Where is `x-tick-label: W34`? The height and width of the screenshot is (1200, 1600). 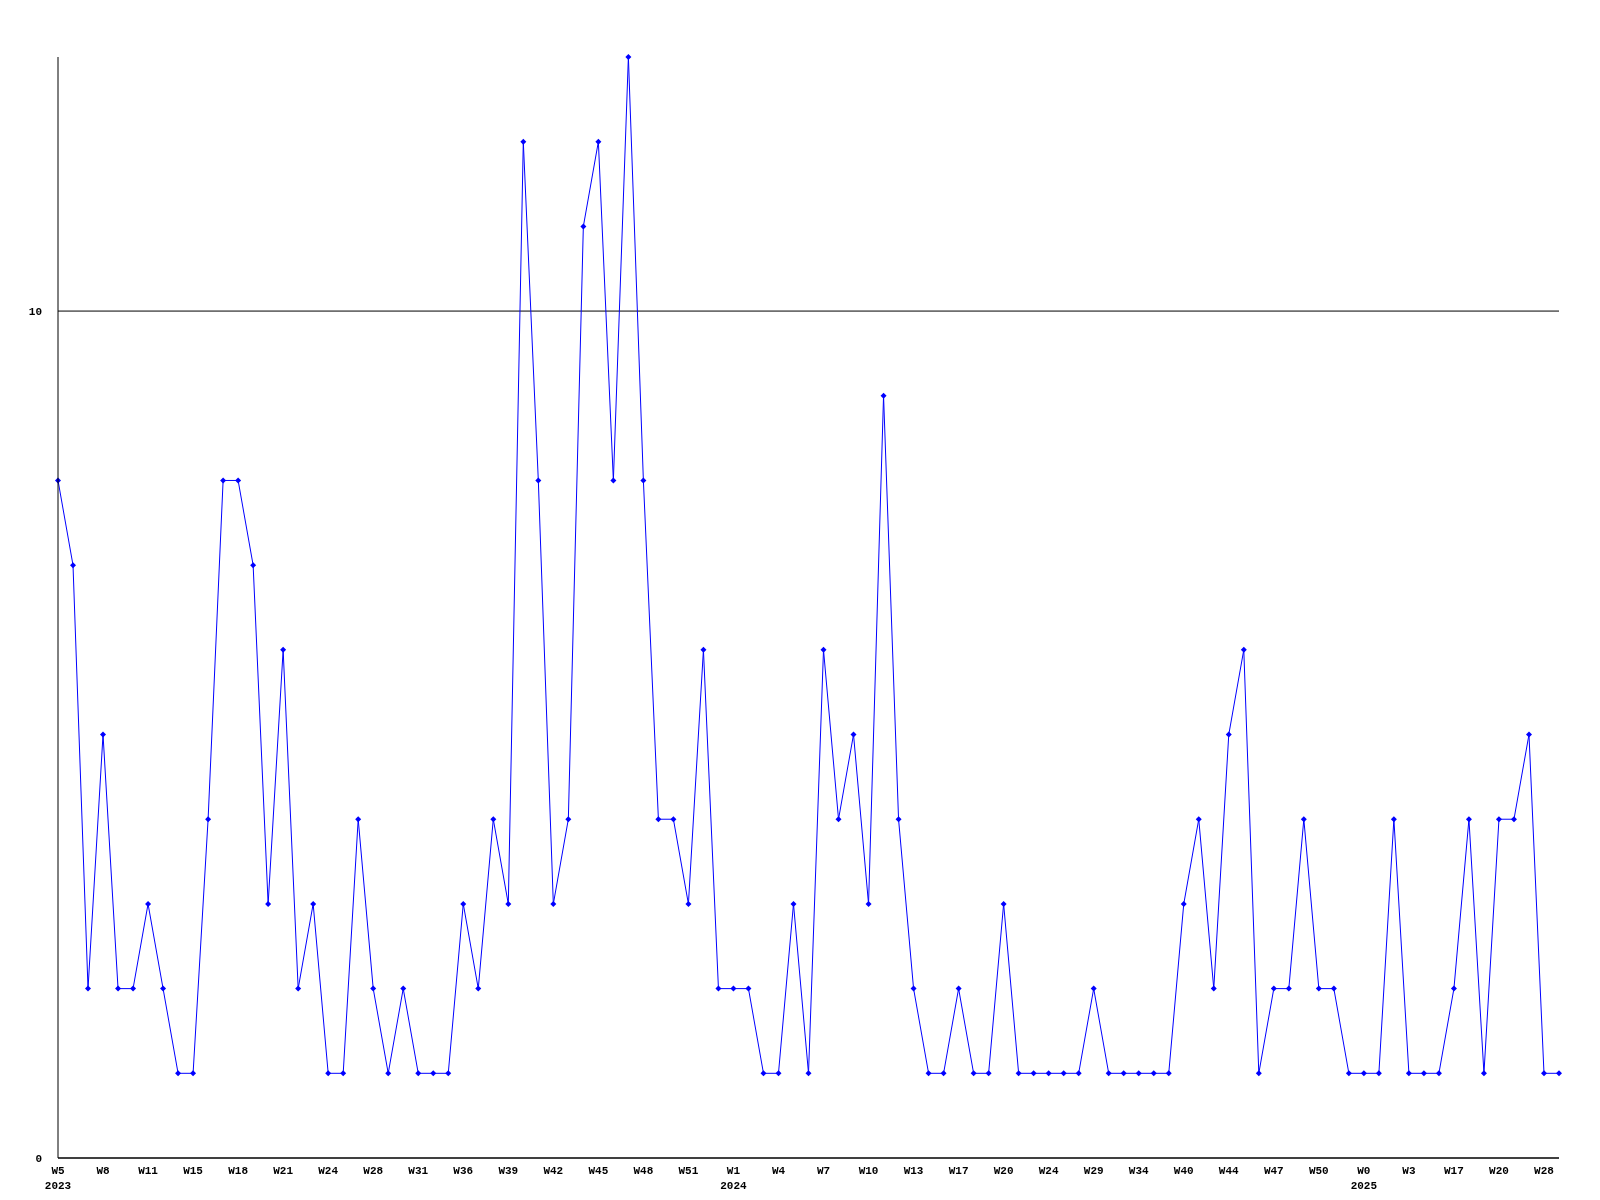 x-tick-label: W34 is located at coordinates (1139, 1171).